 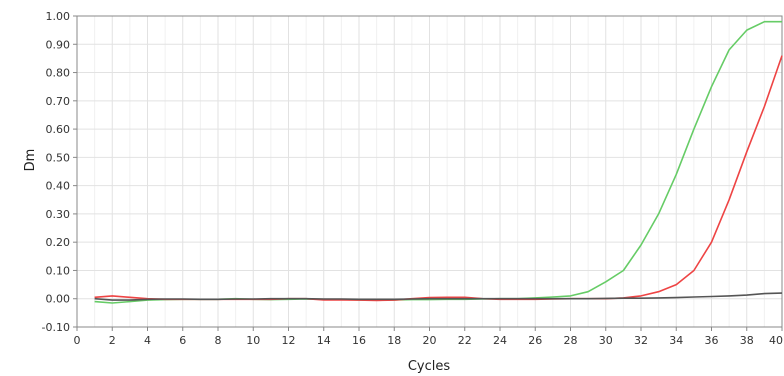 What do you see at coordinates (571, 340) in the screenshot?
I see `x-tick-label: 28` at bounding box center [571, 340].